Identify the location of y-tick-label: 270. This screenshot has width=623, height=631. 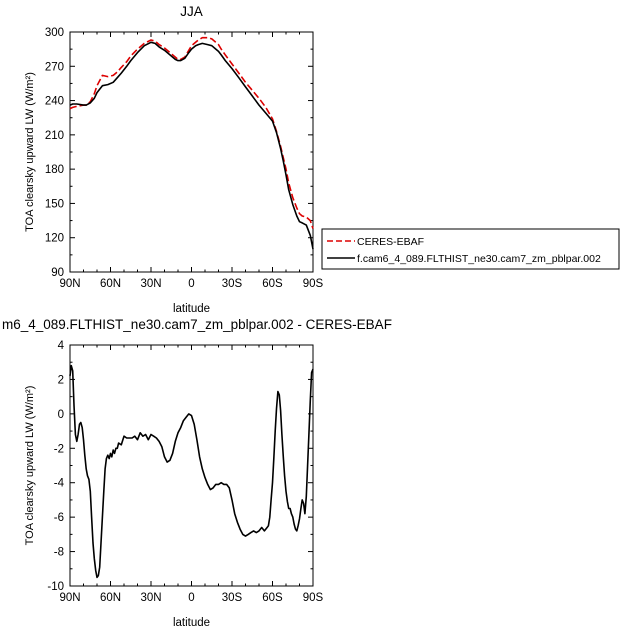
(54, 67).